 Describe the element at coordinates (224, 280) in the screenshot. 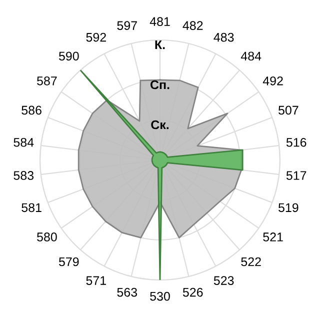

I see `spoke-label: 523` at that location.